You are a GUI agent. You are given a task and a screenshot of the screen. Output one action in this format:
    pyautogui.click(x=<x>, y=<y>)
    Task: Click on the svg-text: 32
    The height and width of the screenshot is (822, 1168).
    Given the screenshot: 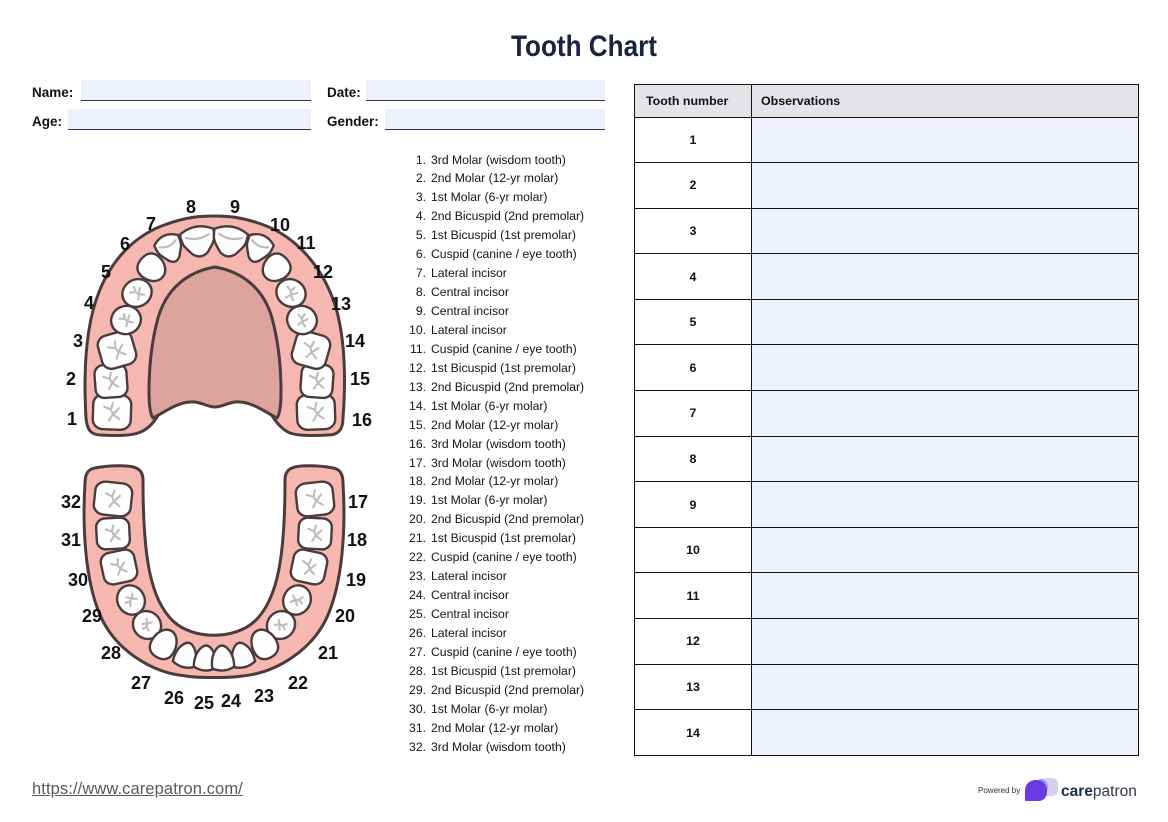 What is the action you would take?
    pyautogui.click(x=71, y=502)
    